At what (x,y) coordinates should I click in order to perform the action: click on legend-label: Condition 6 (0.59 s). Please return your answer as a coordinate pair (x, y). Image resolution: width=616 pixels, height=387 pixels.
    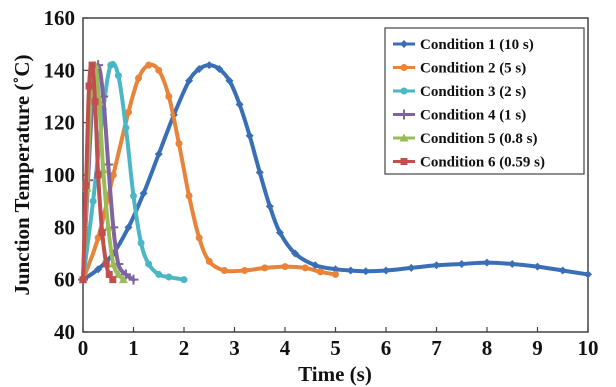
    Looking at the image, I should click on (482, 163).